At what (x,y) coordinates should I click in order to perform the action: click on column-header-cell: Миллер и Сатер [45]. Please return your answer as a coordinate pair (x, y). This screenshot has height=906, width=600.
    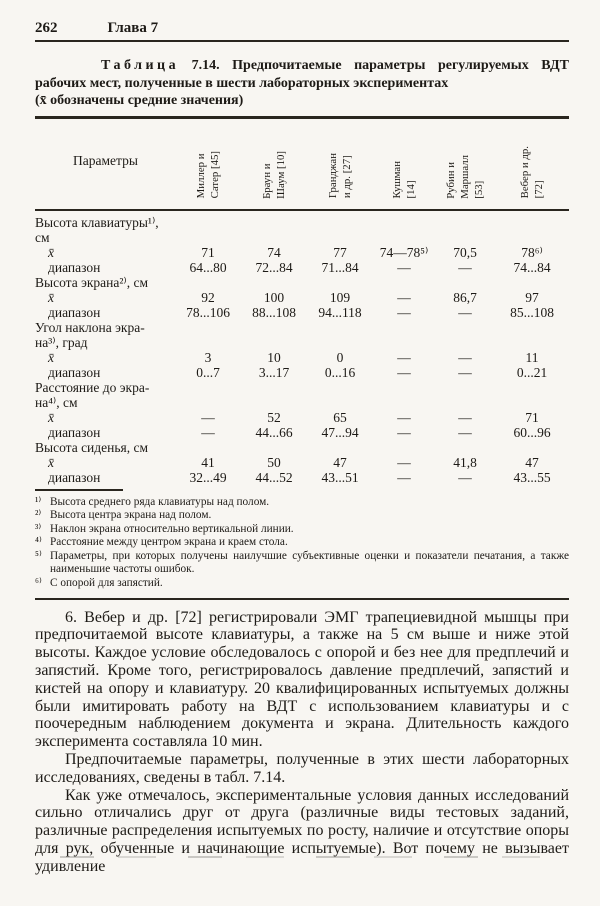
    Looking at the image, I should click on (208, 164).